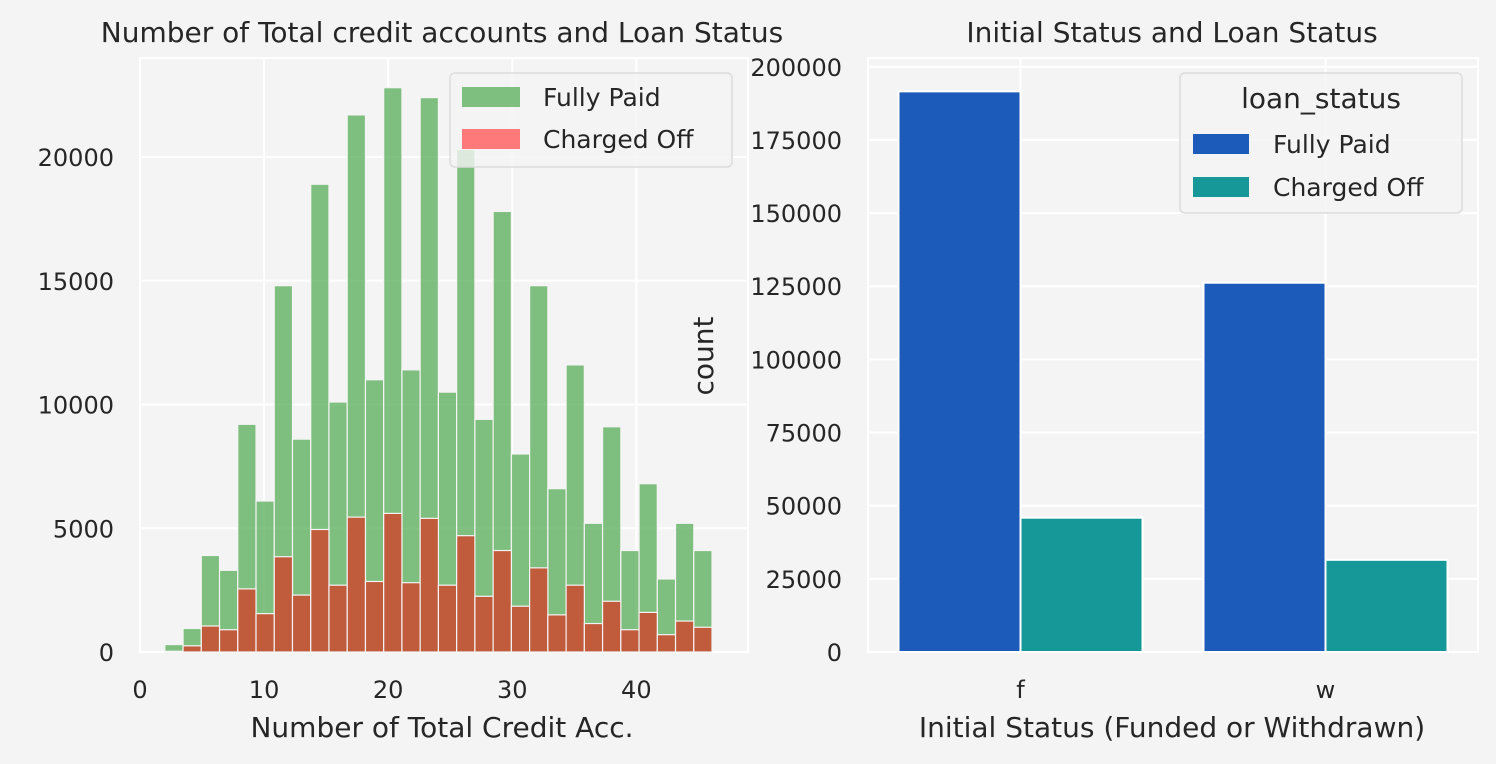  Describe the element at coordinates (804, 580) in the screenshot. I see `status-y-tick-label: 25000` at that location.